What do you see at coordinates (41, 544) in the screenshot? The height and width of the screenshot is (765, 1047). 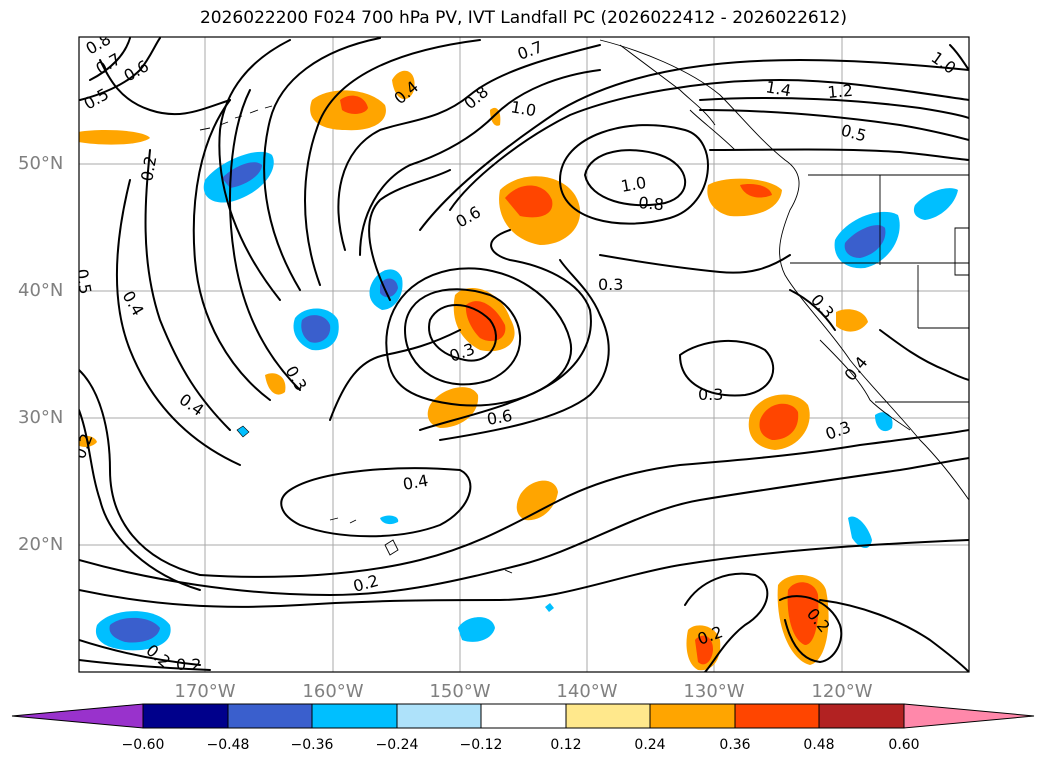 I see `lat-label: 20°N` at bounding box center [41, 544].